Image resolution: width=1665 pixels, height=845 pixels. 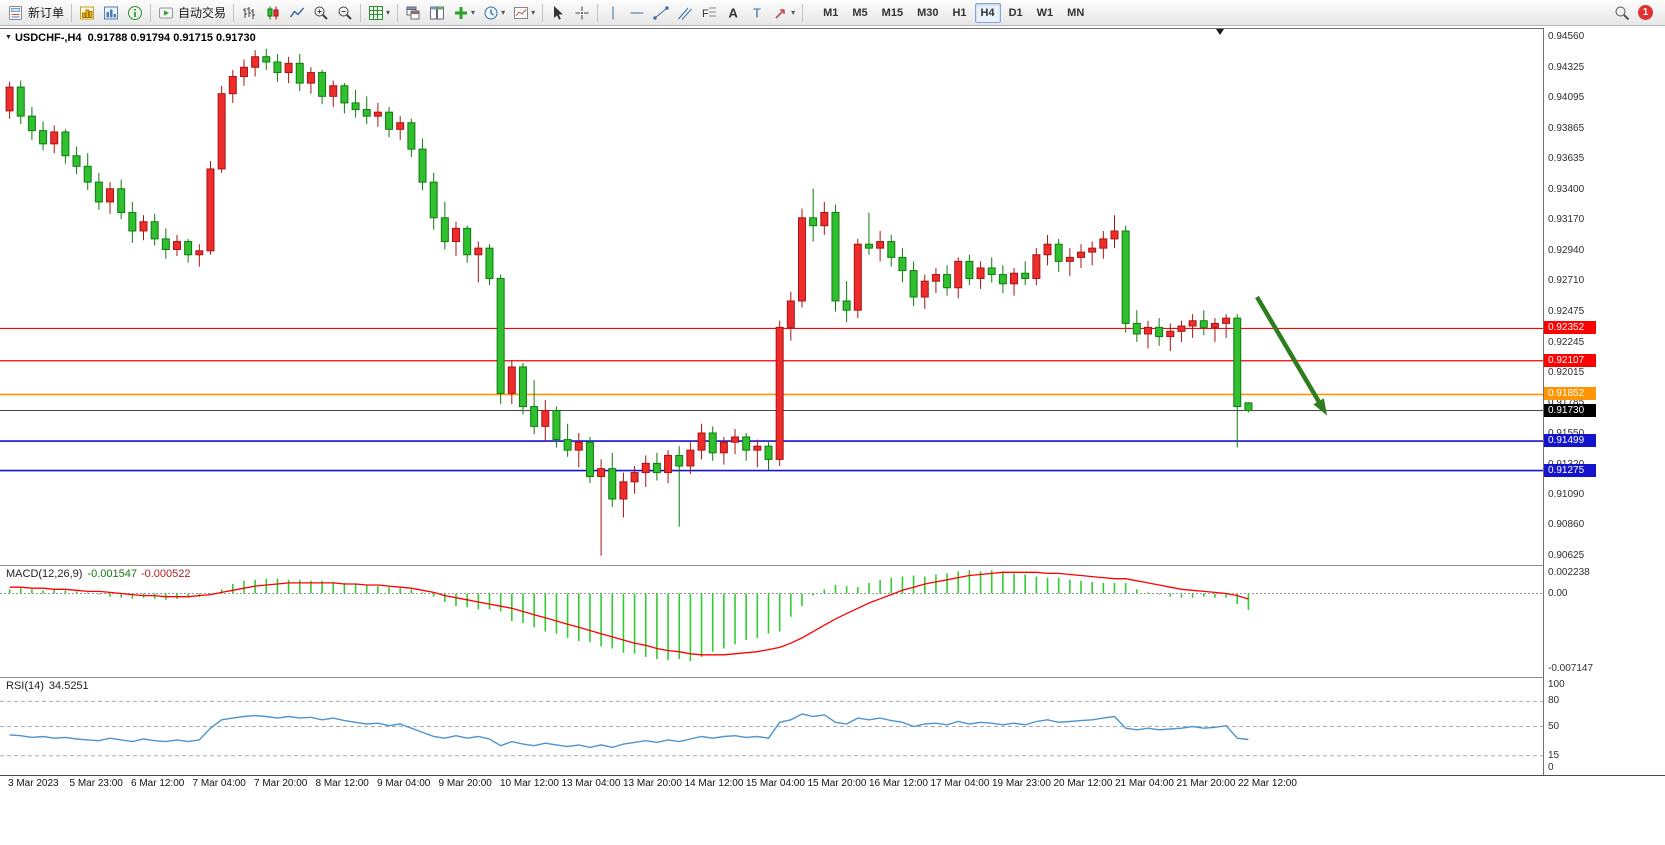 I want to click on axis-tick: 0.94095, so click(x=1566, y=98).